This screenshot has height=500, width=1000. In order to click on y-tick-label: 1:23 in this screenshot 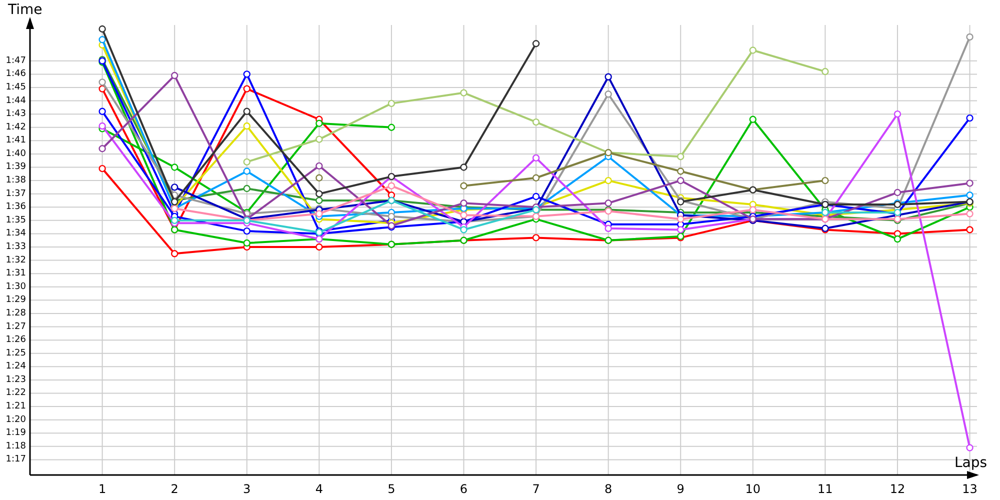, I will do `click(16, 379)`.